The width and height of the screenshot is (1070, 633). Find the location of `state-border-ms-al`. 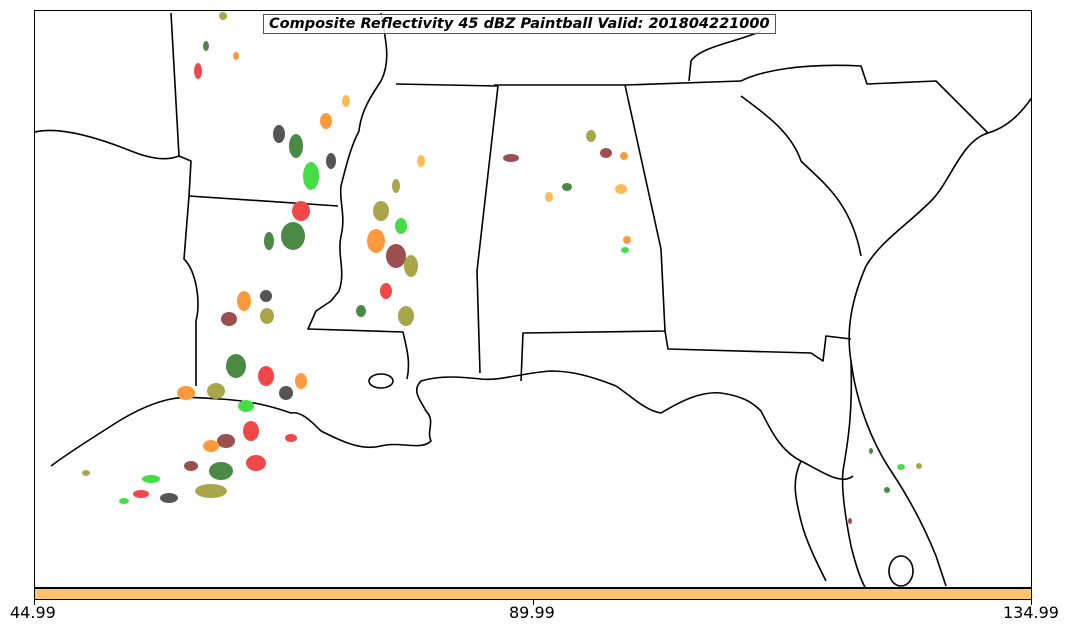

state-border-ms-al is located at coordinates (487, 229).